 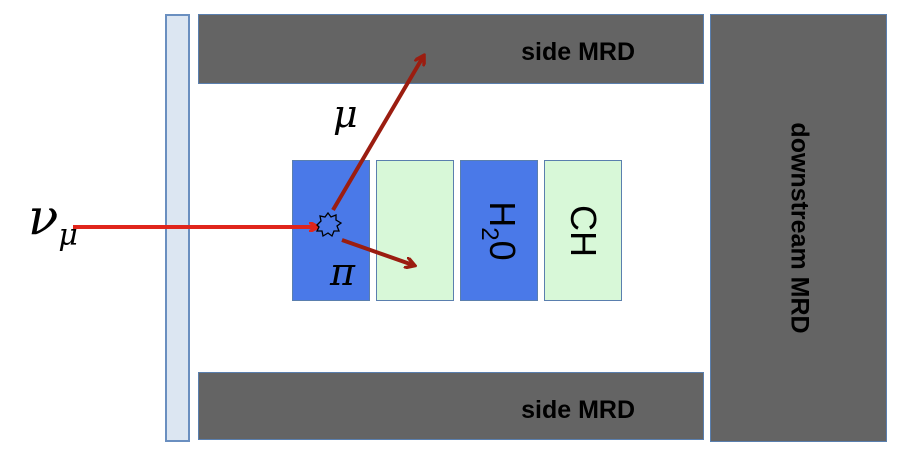 What do you see at coordinates (342, 272) in the screenshot?
I see `pion-label: π` at bounding box center [342, 272].